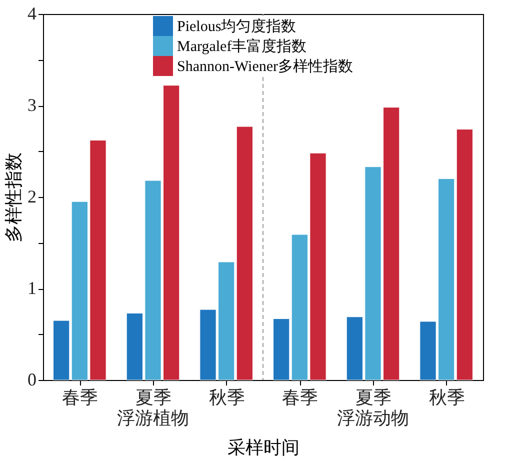  Describe the element at coordinates (32, 380) in the screenshot. I see `y-tick-label: 0` at that location.